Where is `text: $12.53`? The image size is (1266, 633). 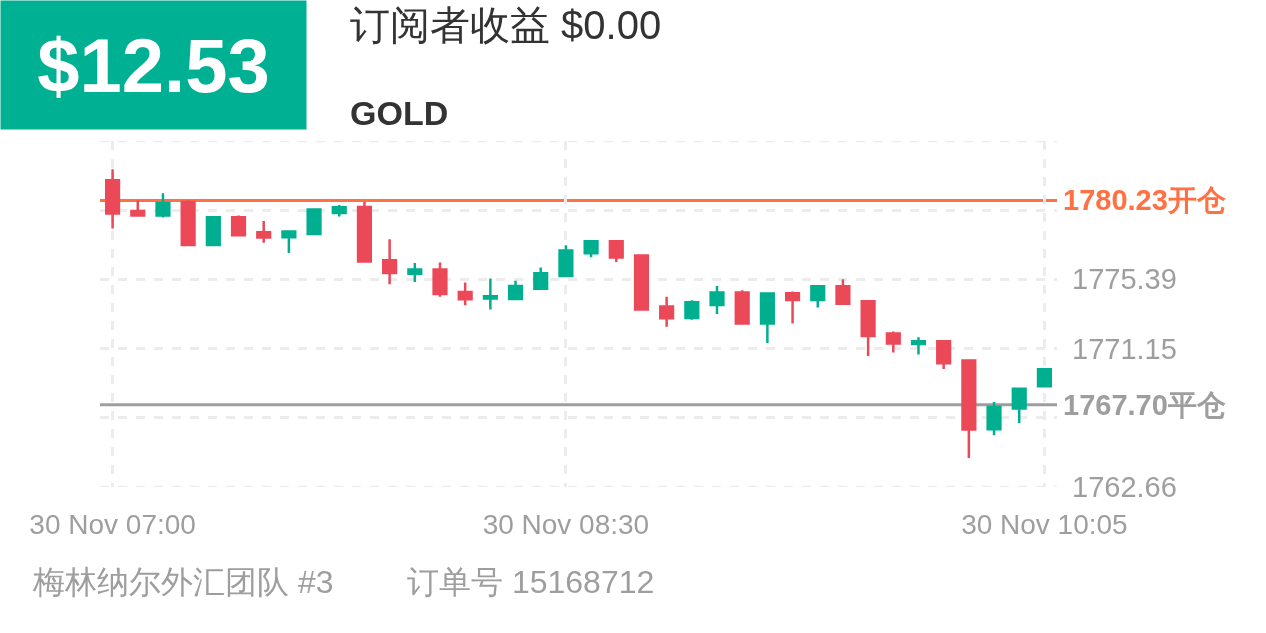 text: $12.53 is located at coordinates (153, 65).